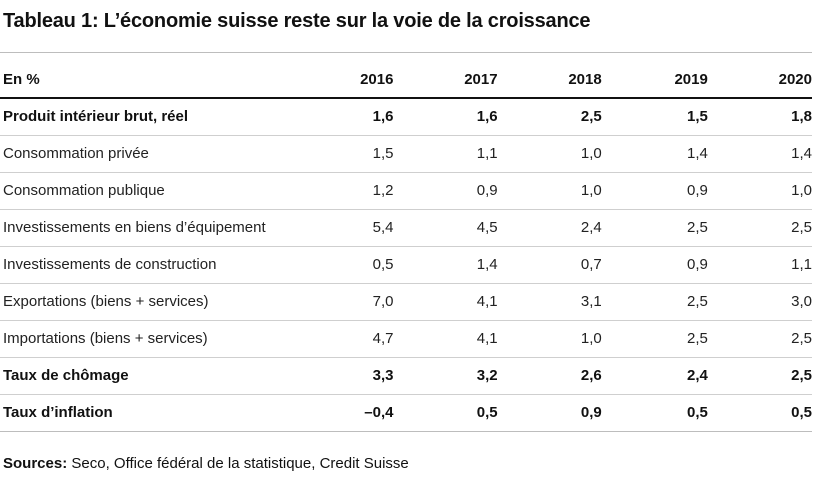 Image resolution: width=815 pixels, height=477 pixels. Describe the element at coordinates (84, 190) in the screenshot. I see `row-label: Consommation publique` at that location.